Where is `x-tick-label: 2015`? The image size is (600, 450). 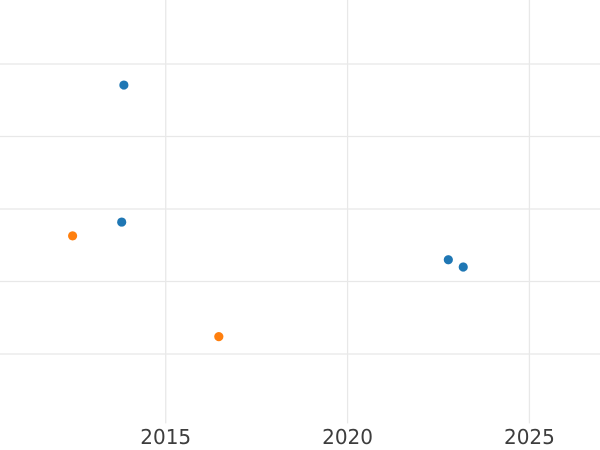
x-tick-label: 2015 is located at coordinates (165, 437).